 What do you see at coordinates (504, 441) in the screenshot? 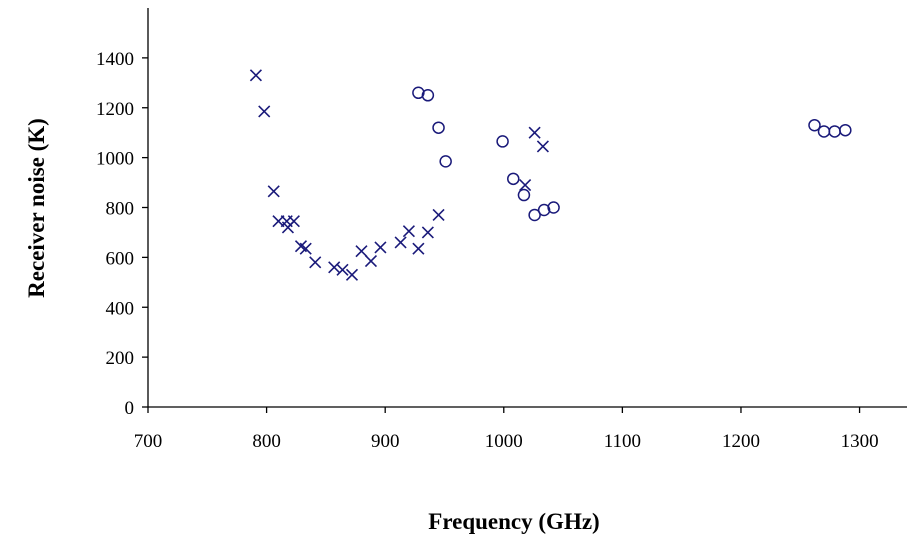
I see `x-tick-label: 1000` at bounding box center [504, 441].